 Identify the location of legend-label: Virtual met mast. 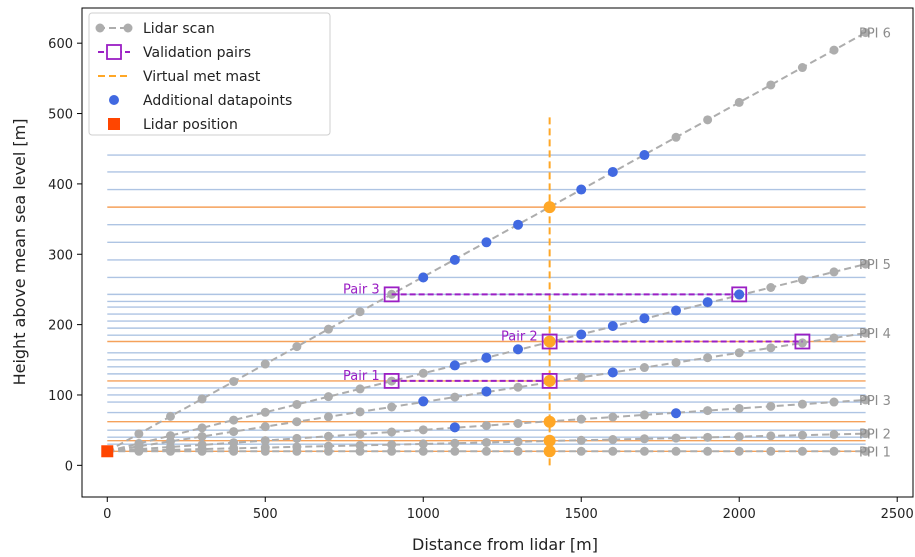
(202, 77).